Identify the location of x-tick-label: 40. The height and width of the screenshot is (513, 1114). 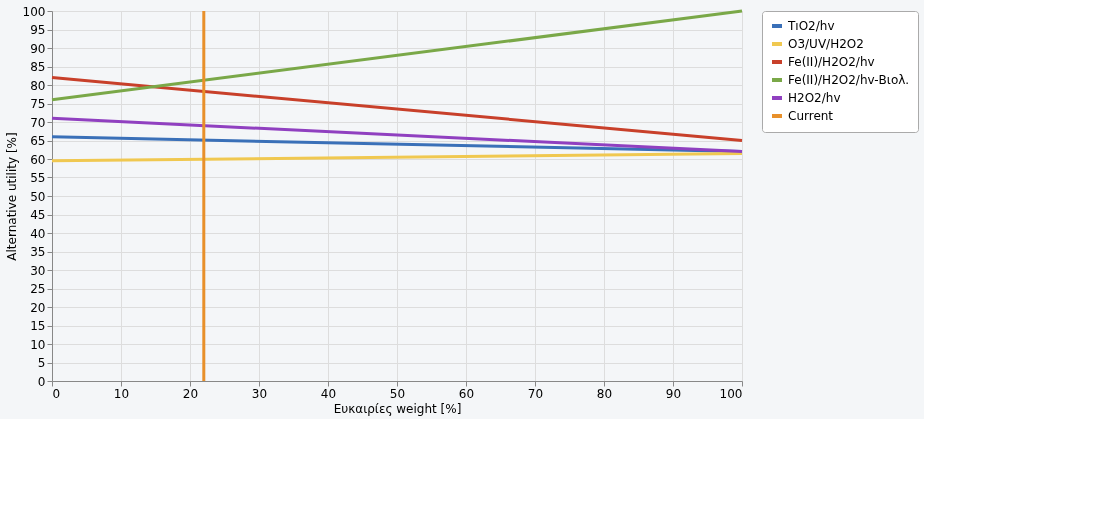
(328, 393).